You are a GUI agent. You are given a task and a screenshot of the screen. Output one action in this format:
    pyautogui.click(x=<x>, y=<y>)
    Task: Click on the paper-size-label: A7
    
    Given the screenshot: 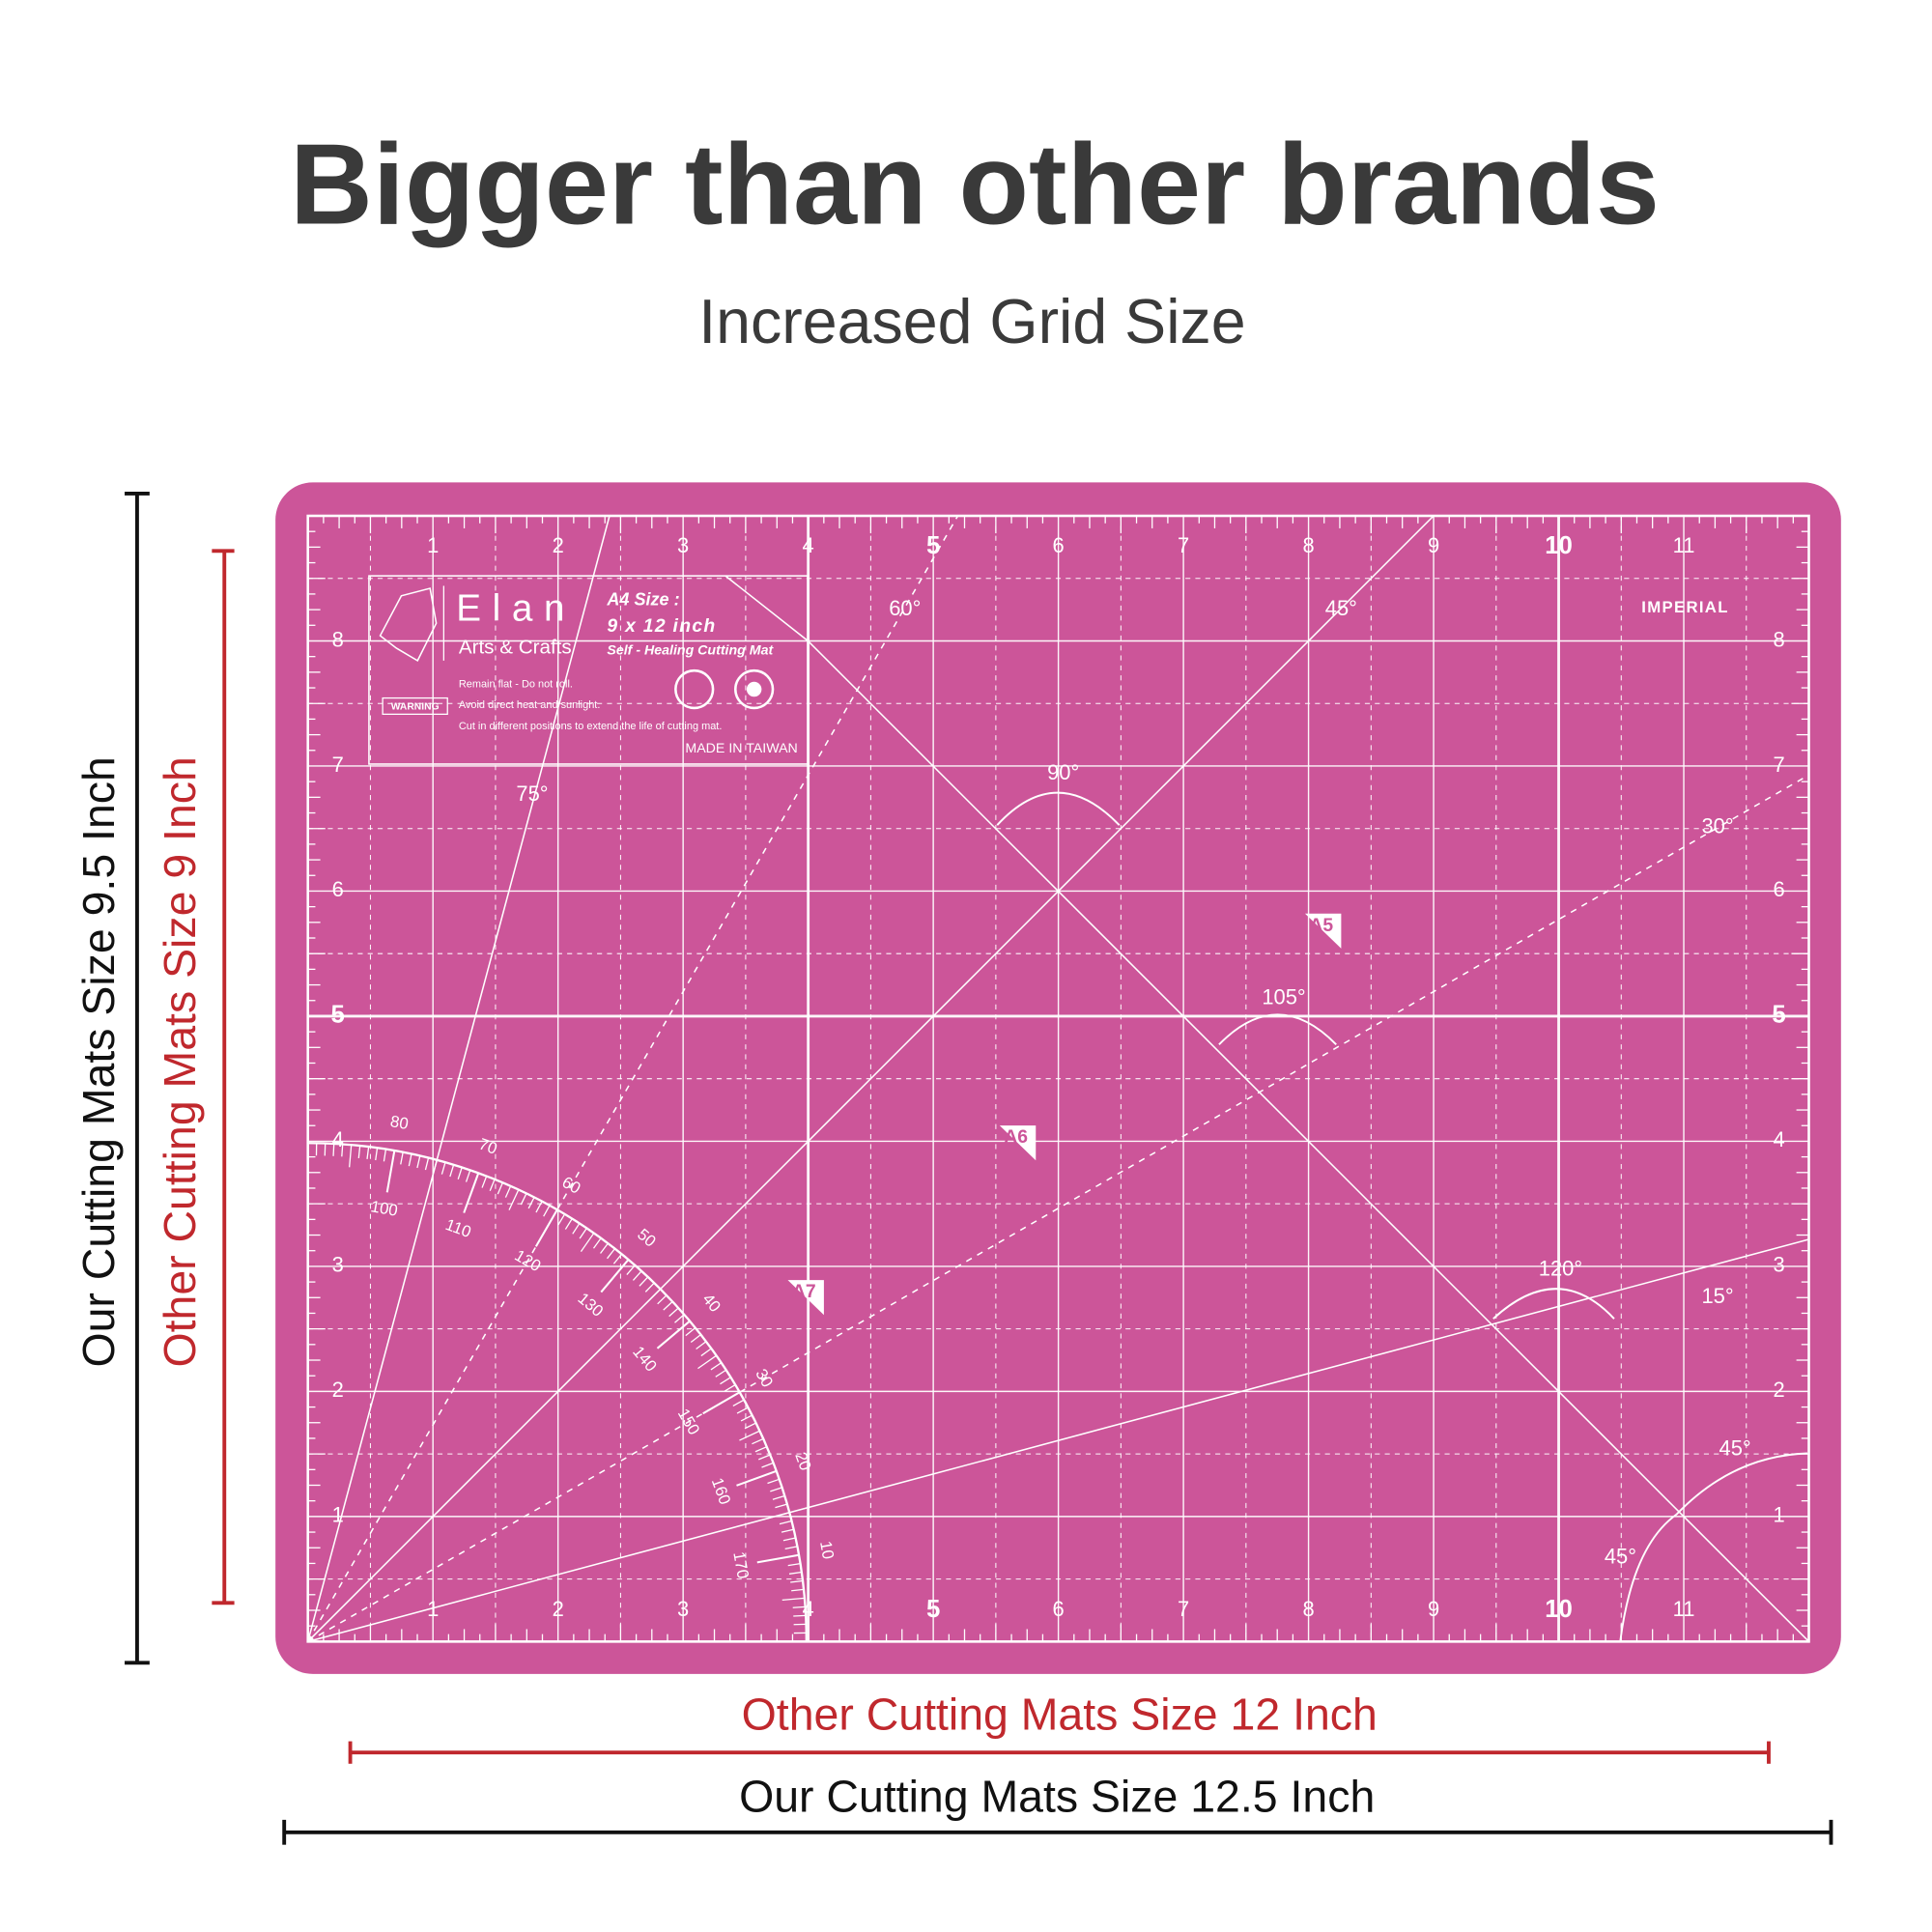 What is the action you would take?
    pyautogui.click(x=804, y=1291)
    